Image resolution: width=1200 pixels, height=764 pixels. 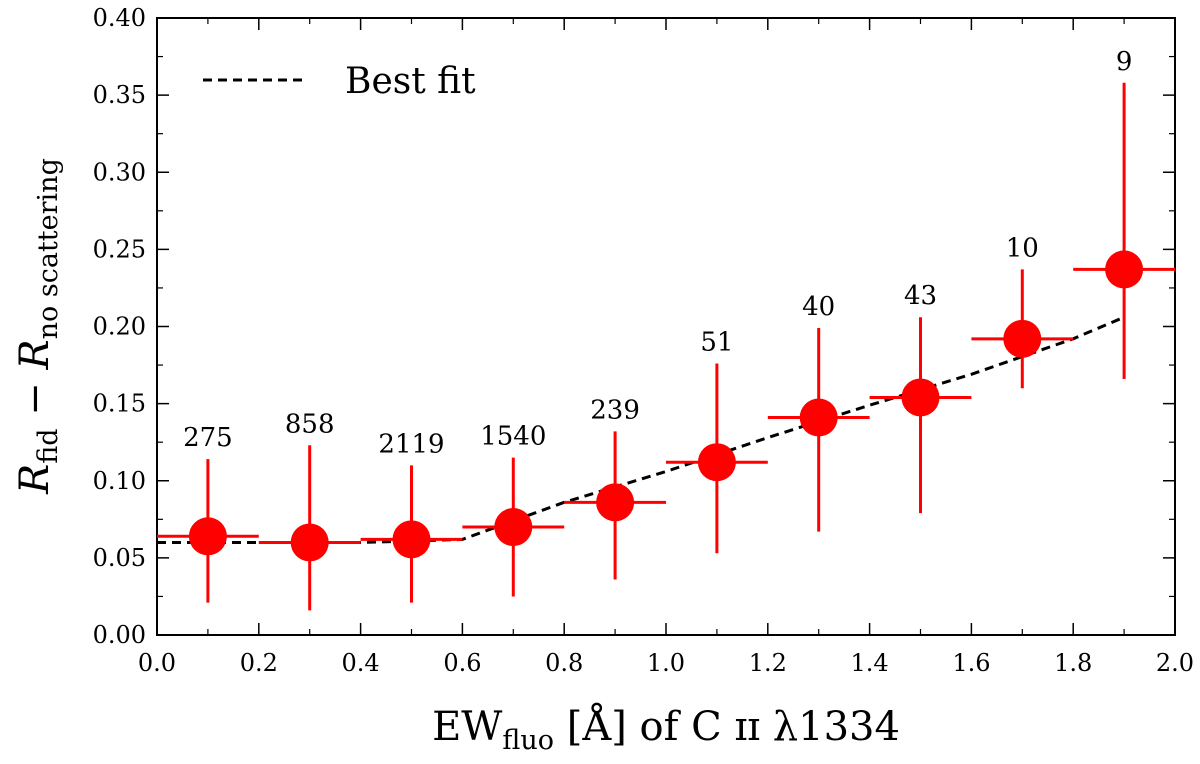 I want to click on count-label: 51, so click(x=716, y=343).